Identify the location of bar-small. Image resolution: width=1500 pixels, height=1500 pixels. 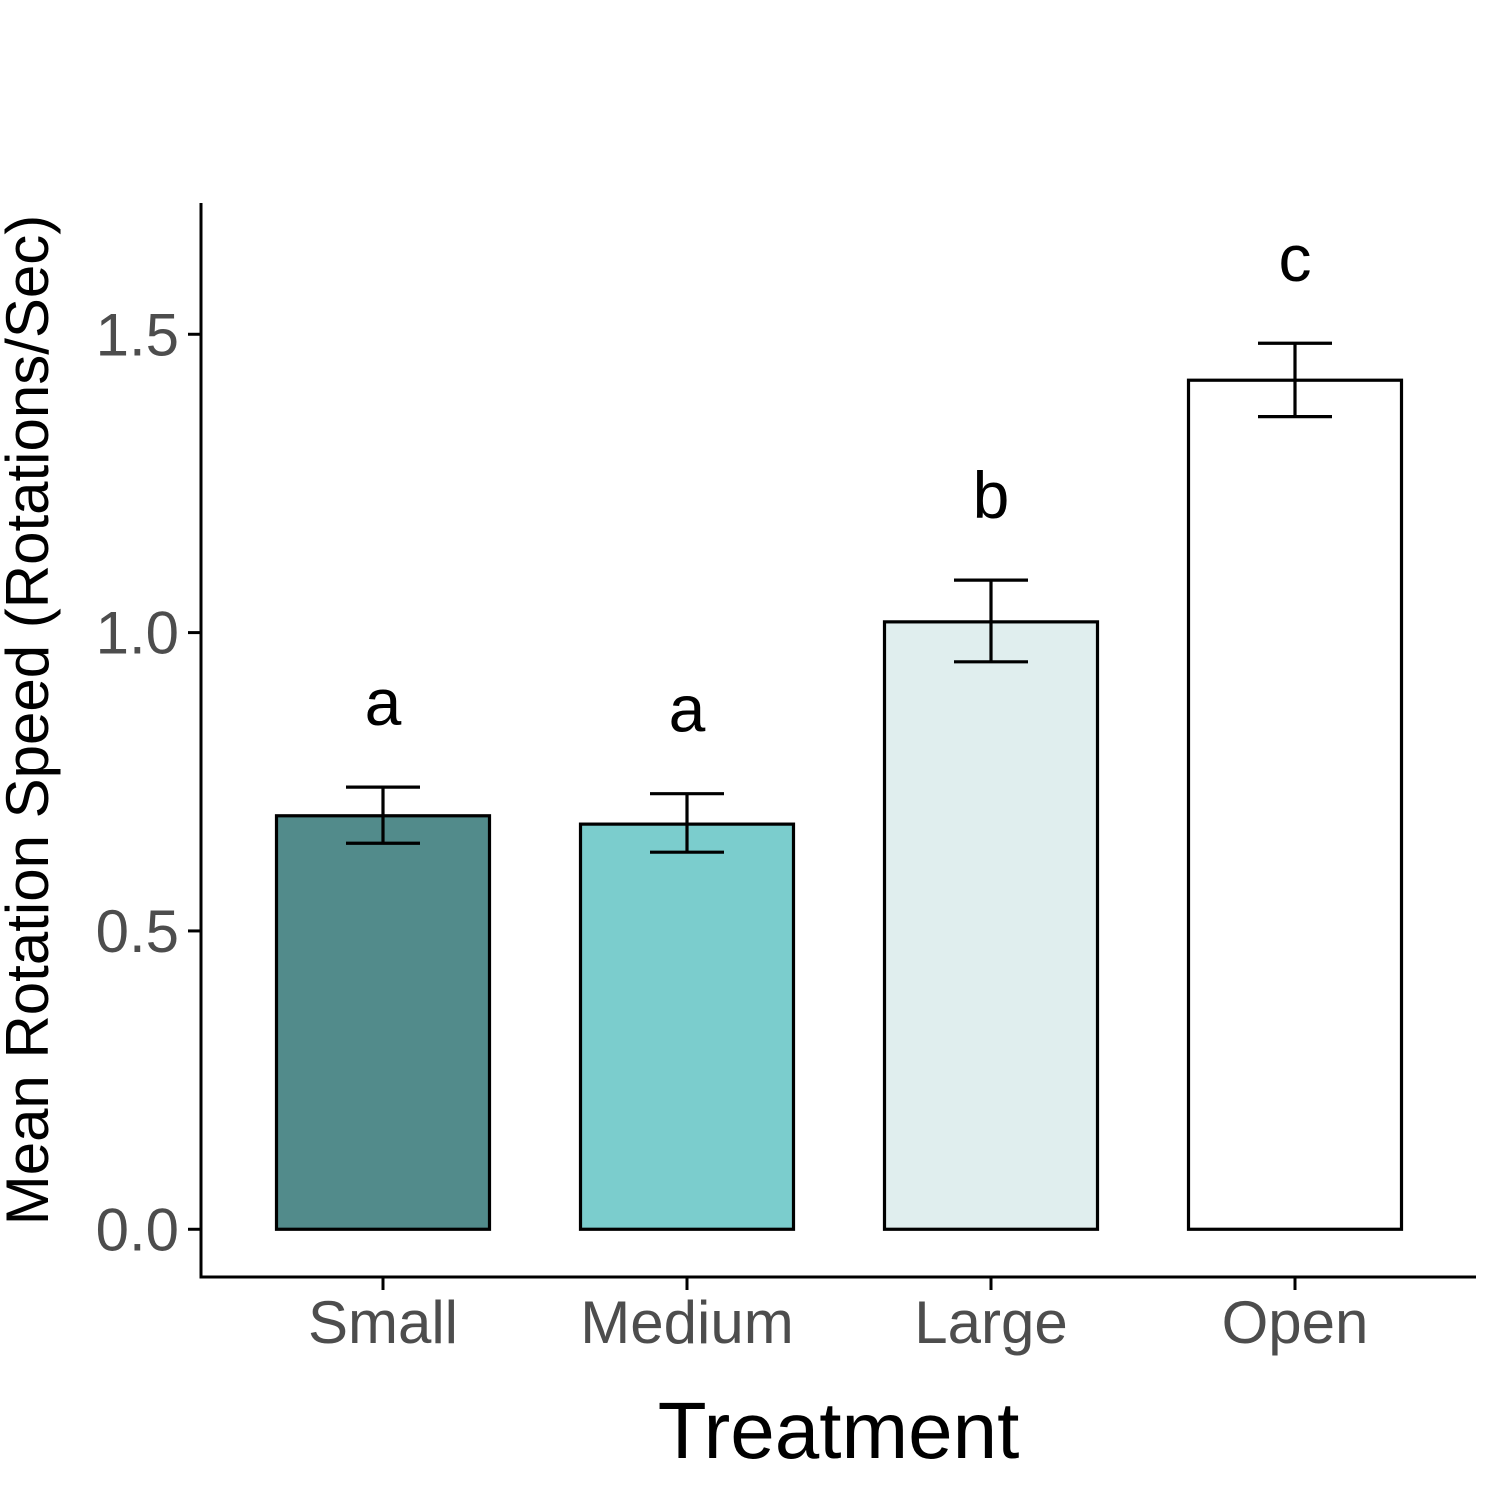
(383, 1022).